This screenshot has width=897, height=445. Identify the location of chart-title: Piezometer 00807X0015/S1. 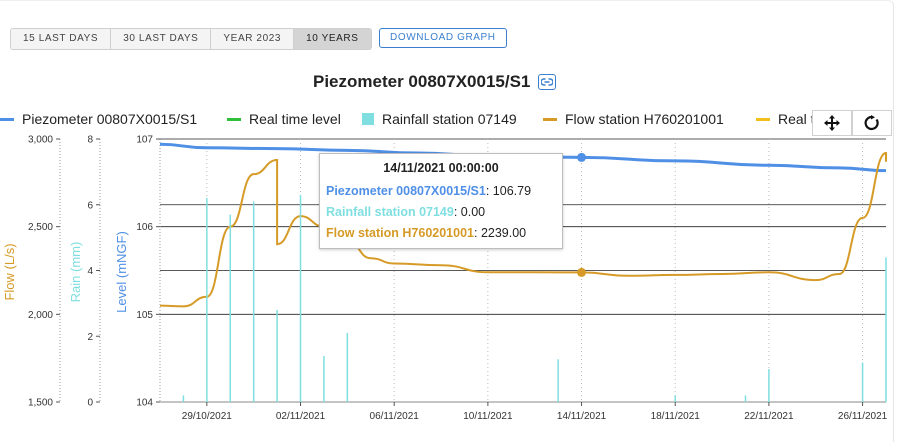
(422, 81).